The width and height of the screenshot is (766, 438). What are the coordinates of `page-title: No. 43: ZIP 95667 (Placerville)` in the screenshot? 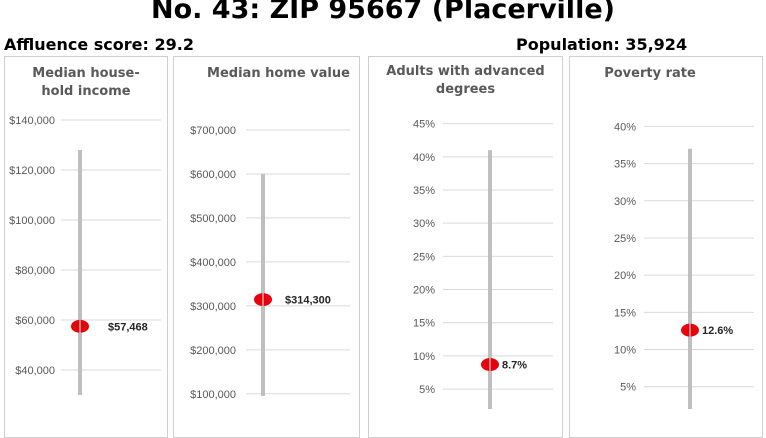 It's located at (383, 12).